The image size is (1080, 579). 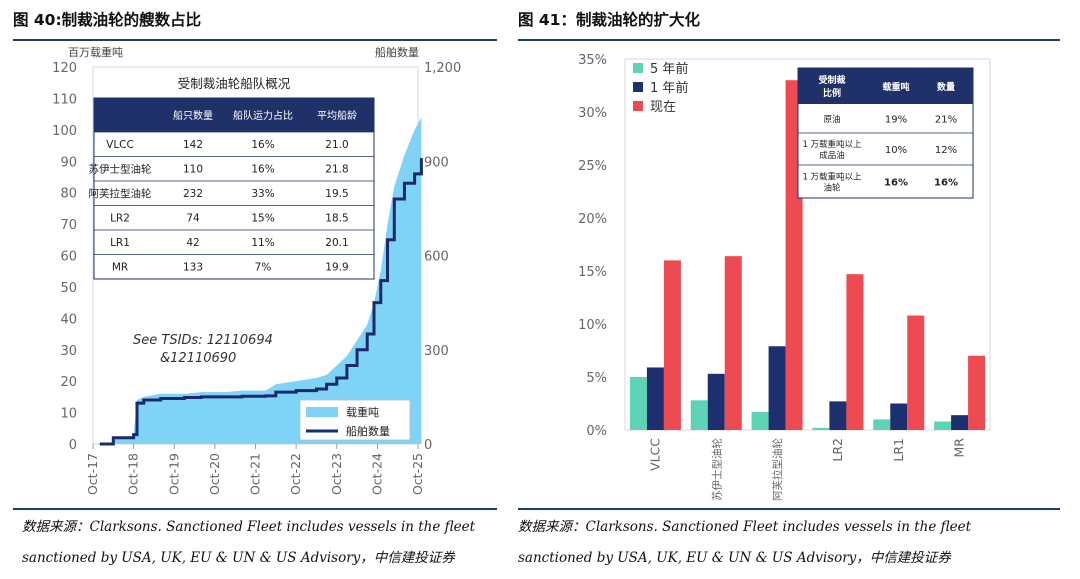 What do you see at coordinates (716, 469) in the screenshot?
I see `x-tick-label: 苏伊士型油轮` at bounding box center [716, 469].